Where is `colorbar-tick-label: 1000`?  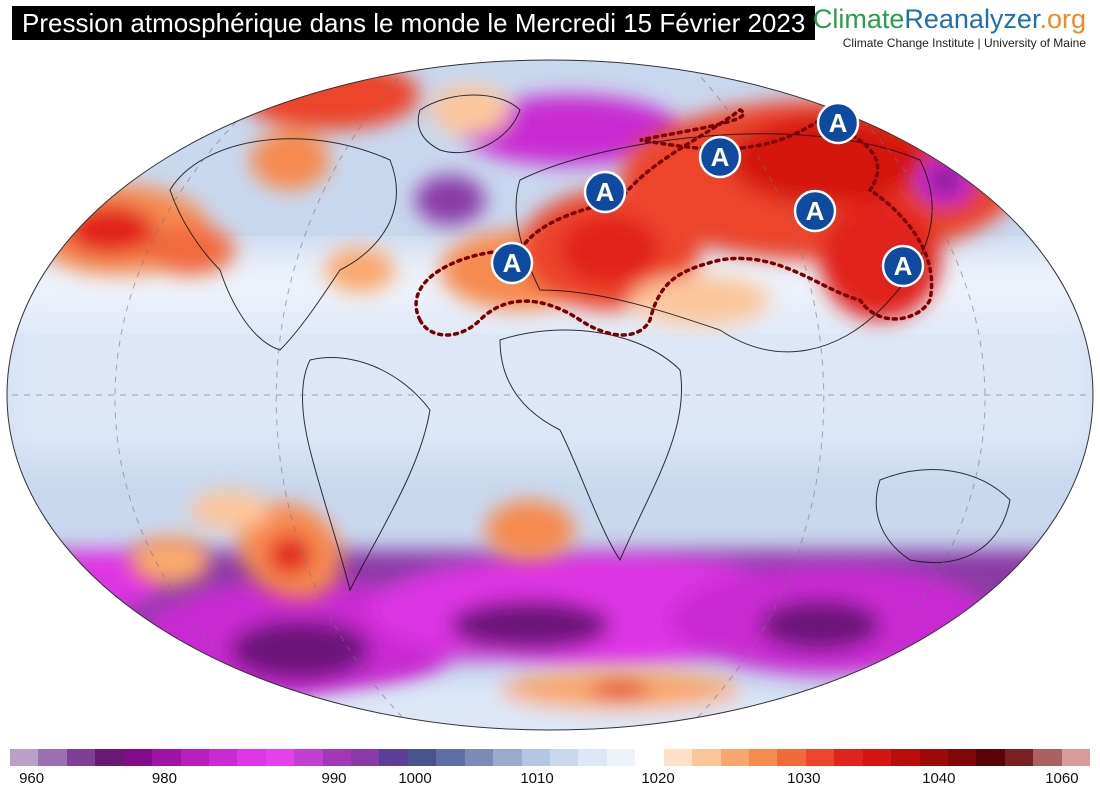
colorbar-tick-label: 1000 is located at coordinates (415, 778).